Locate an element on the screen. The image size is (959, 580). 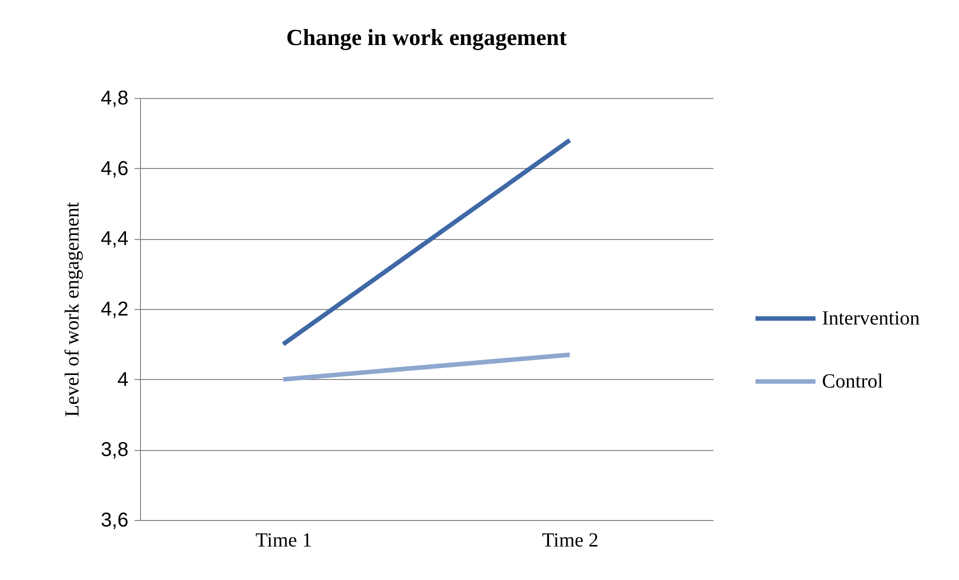
y-axis-title: Level of work engagement is located at coordinates (73, 309).